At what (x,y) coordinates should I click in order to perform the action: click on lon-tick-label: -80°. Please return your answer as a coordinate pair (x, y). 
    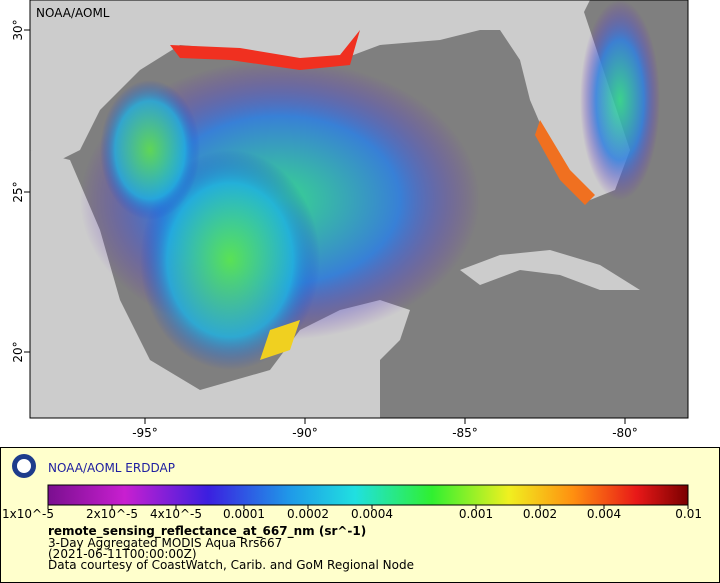
    Looking at the image, I should click on (625, 433).